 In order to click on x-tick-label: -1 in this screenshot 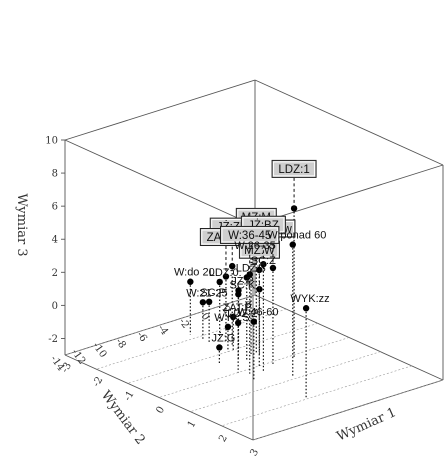, I will do `click(129, 396)`.